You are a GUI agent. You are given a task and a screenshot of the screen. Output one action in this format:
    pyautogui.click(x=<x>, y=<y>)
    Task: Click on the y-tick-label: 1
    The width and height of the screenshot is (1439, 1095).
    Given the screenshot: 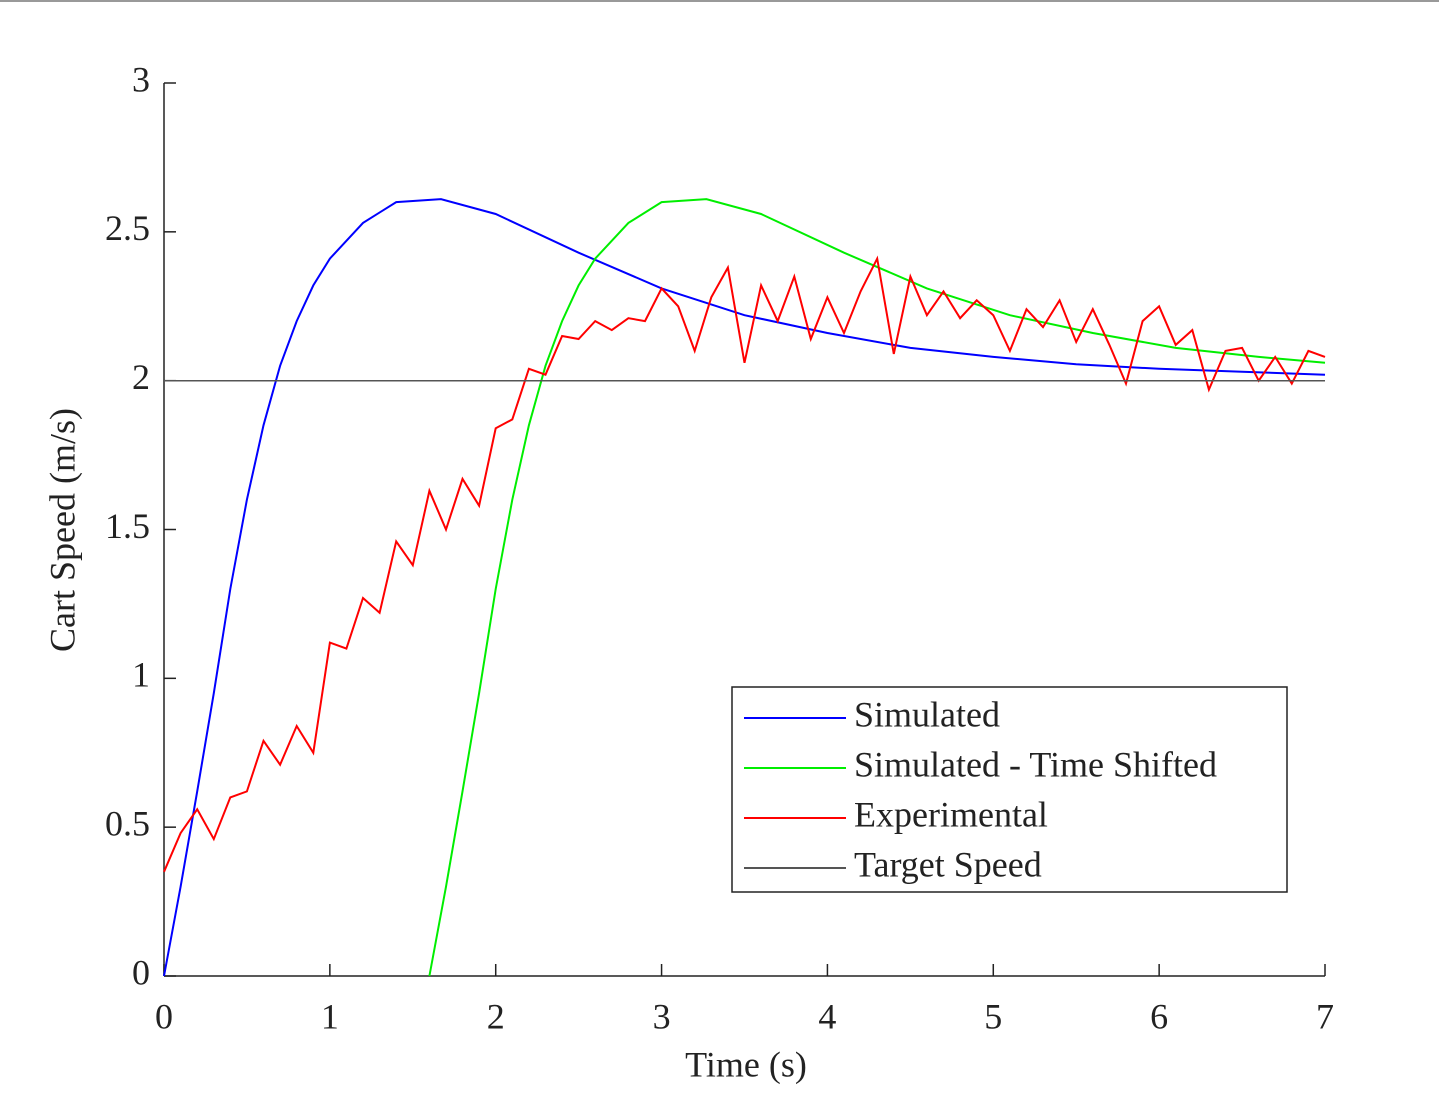 What is the action you would take?
    pyautogui.click(x=141, y=675)
    